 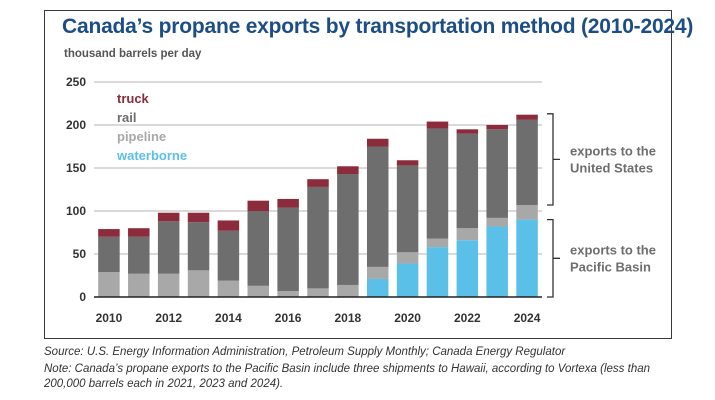 I want to click on bar-waterborne-2021, so click(x=437, y=272).